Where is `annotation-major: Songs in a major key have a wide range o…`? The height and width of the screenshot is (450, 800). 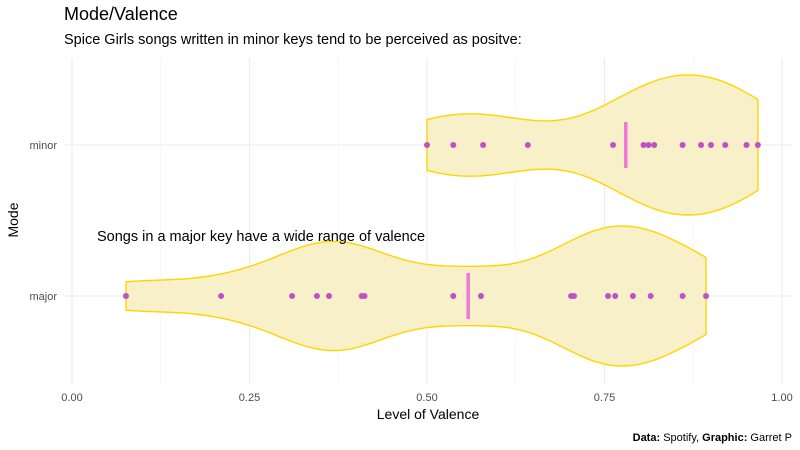
annotation-major: Songs in a major key have a wide range o… is located at coordinates (261, 237).